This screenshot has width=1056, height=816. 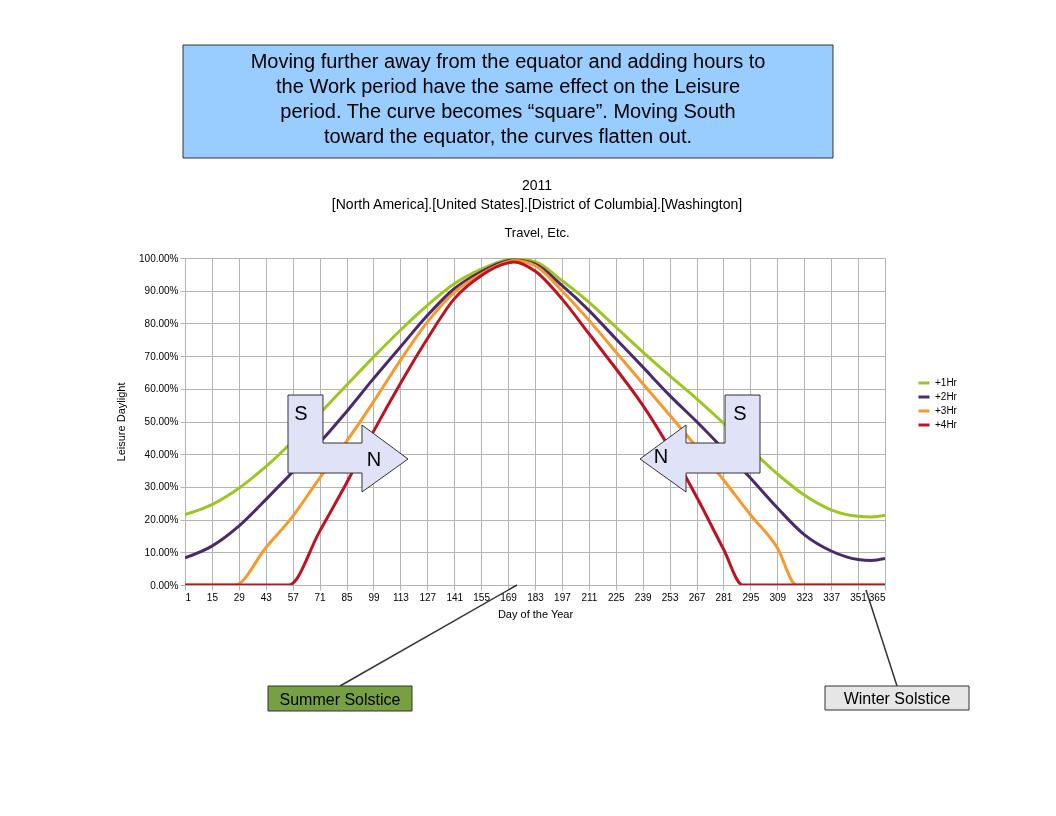 I want to click on chart-subtitle: [North America].[United States].[District of Columbia].[Washington], so click(x=537, y=204).